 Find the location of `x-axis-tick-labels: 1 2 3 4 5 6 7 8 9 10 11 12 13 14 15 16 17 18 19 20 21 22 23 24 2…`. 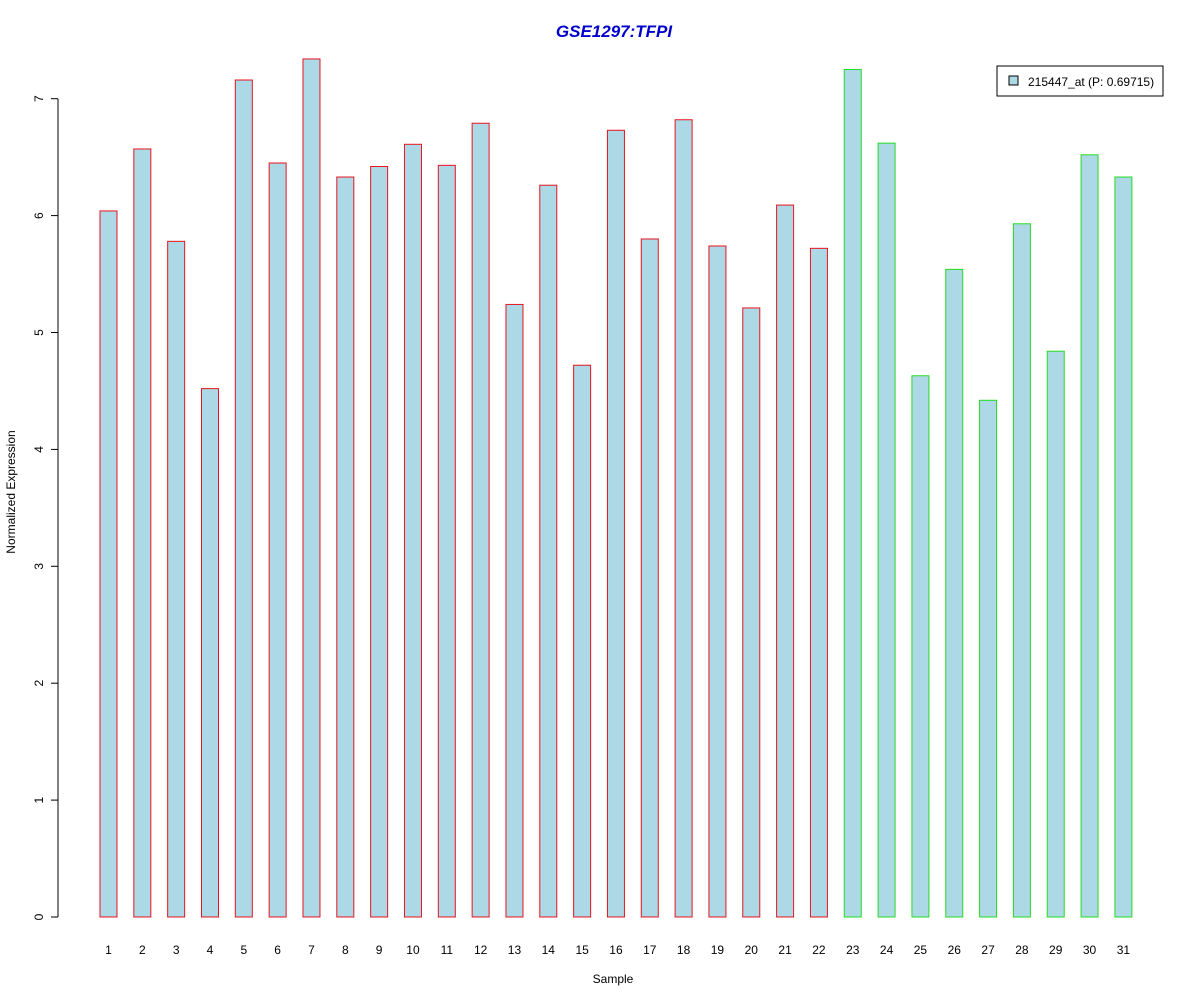

x-axis-tick-labels: 1 2 3 4 5 6 7 8 9 10 11 12 13 14 15 16 17 18 19 20 21 22 23 24 2… is located at coordinates (617, 950).